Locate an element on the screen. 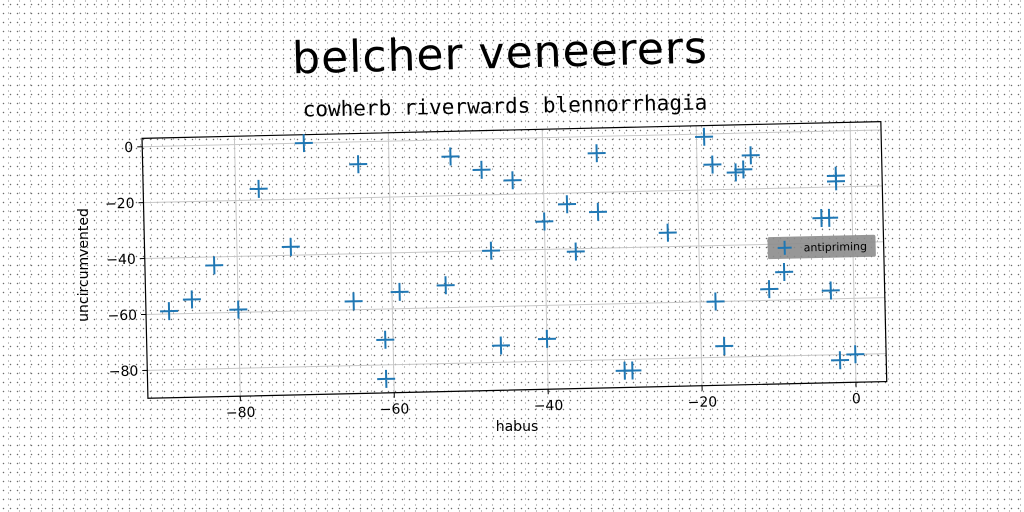 Image resolution: width=1024 pixels, height=512 pixels. x-tick-label: −20 is located at coordinates (702, 402).